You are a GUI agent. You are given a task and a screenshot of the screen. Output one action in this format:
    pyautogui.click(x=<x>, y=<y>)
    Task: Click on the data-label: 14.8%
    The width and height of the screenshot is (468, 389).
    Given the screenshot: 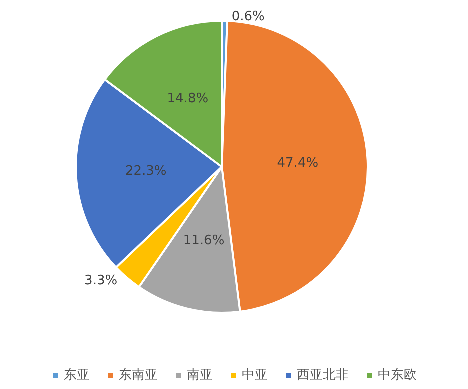 What is the action you would take?
    pyautogui.click(x=188, y=99)
    